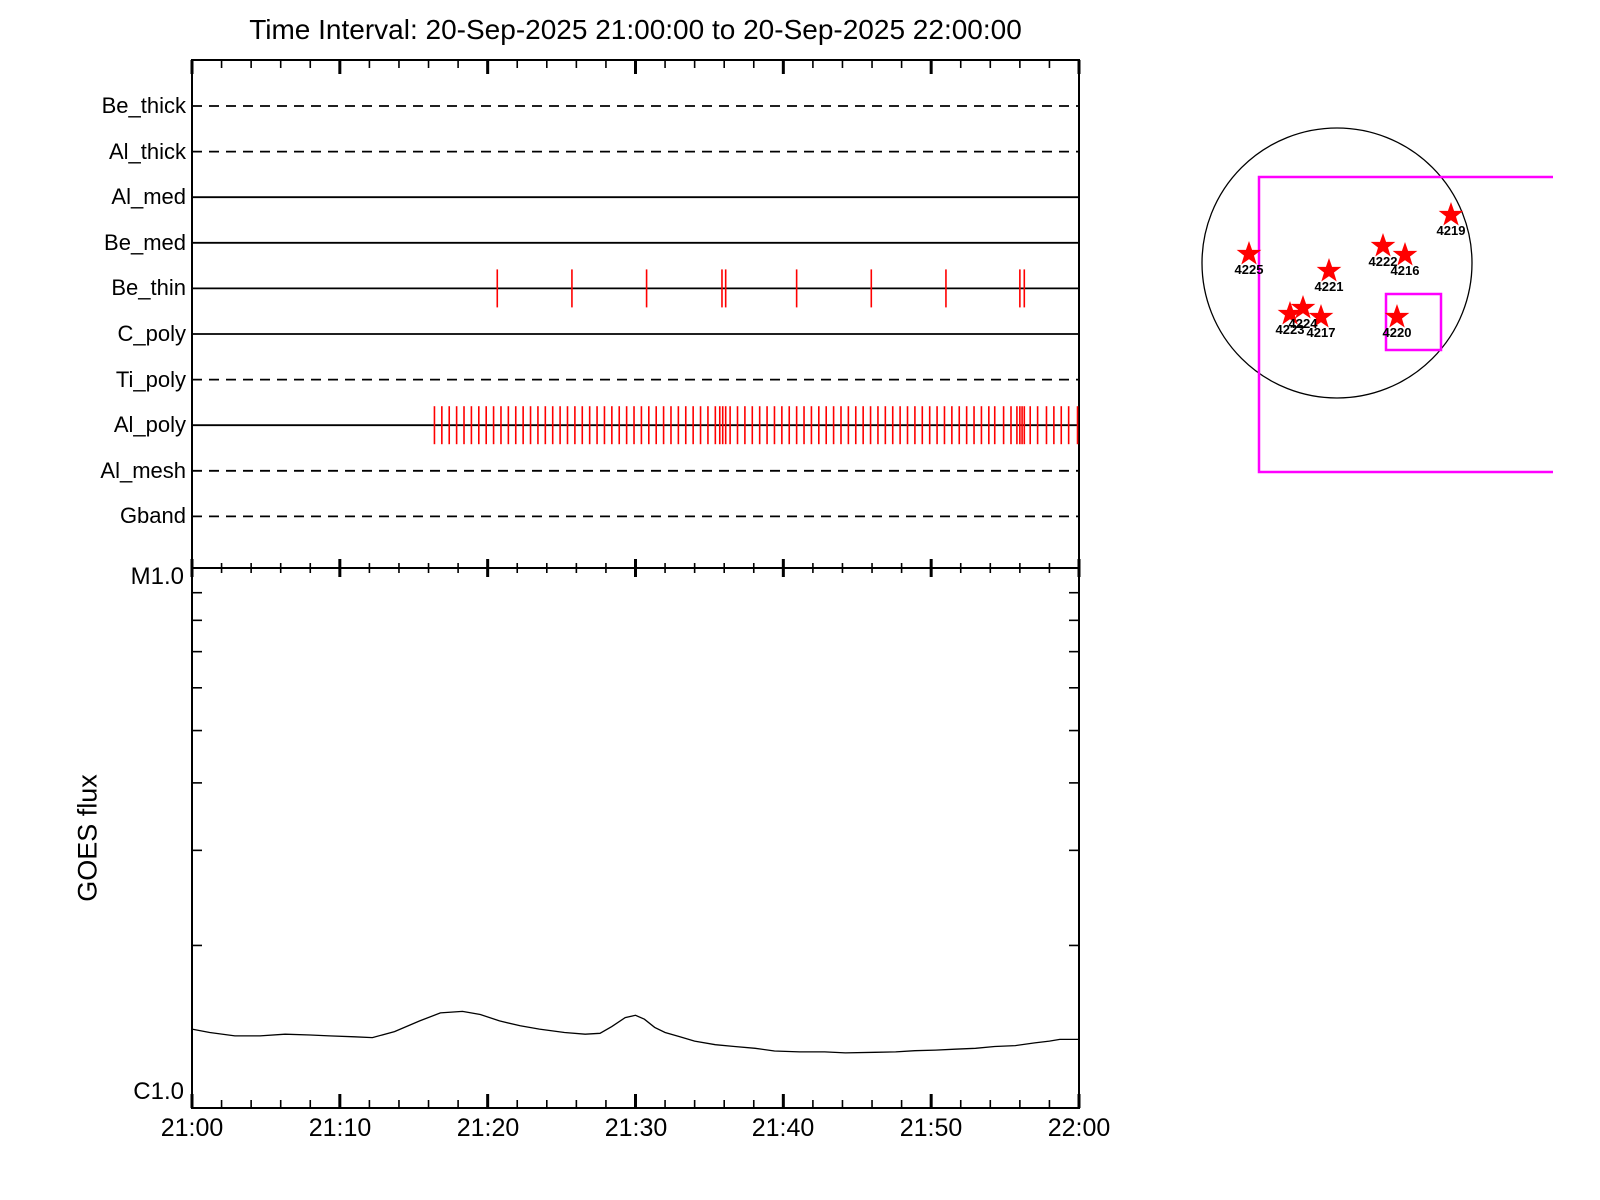 This screenshot has width=1600, height=1200. Describe the element at coordinates (1329, 286) in the screenshot. I see `active-region-label: 4221` at that location.